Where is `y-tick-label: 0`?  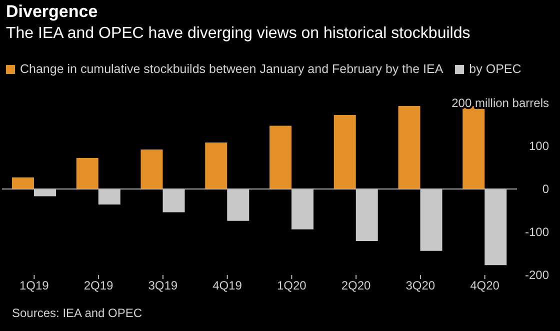 y-tick-label: 0 is located at coordinates (546, 189).